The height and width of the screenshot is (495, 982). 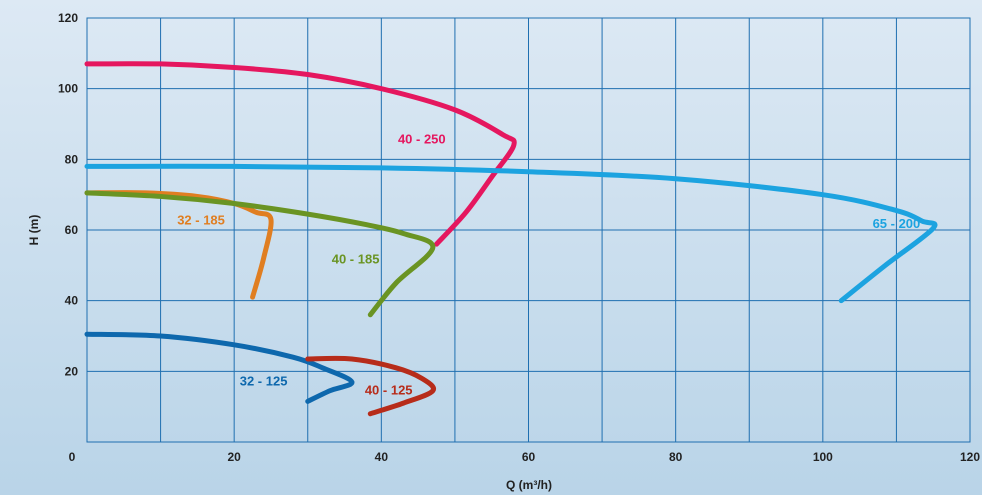 I want to click on y-tick-label: 80, so click(x=72, y=159).